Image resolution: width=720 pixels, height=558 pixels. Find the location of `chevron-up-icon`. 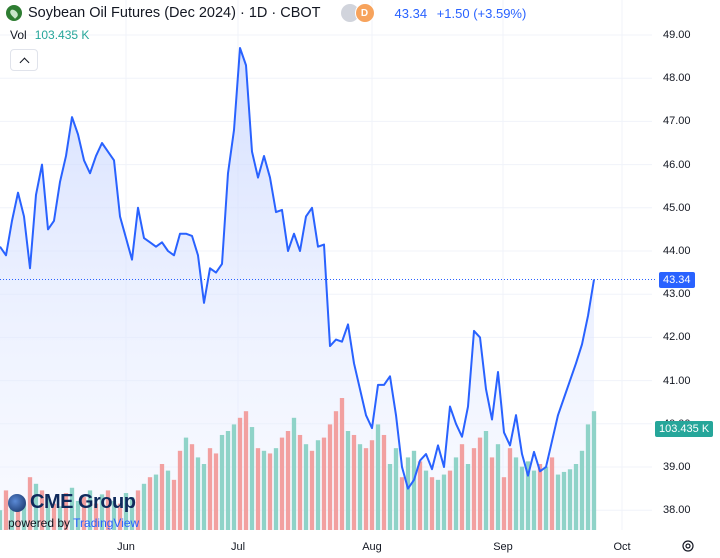

chevron-up-icon is located at coordinates (24, 62).